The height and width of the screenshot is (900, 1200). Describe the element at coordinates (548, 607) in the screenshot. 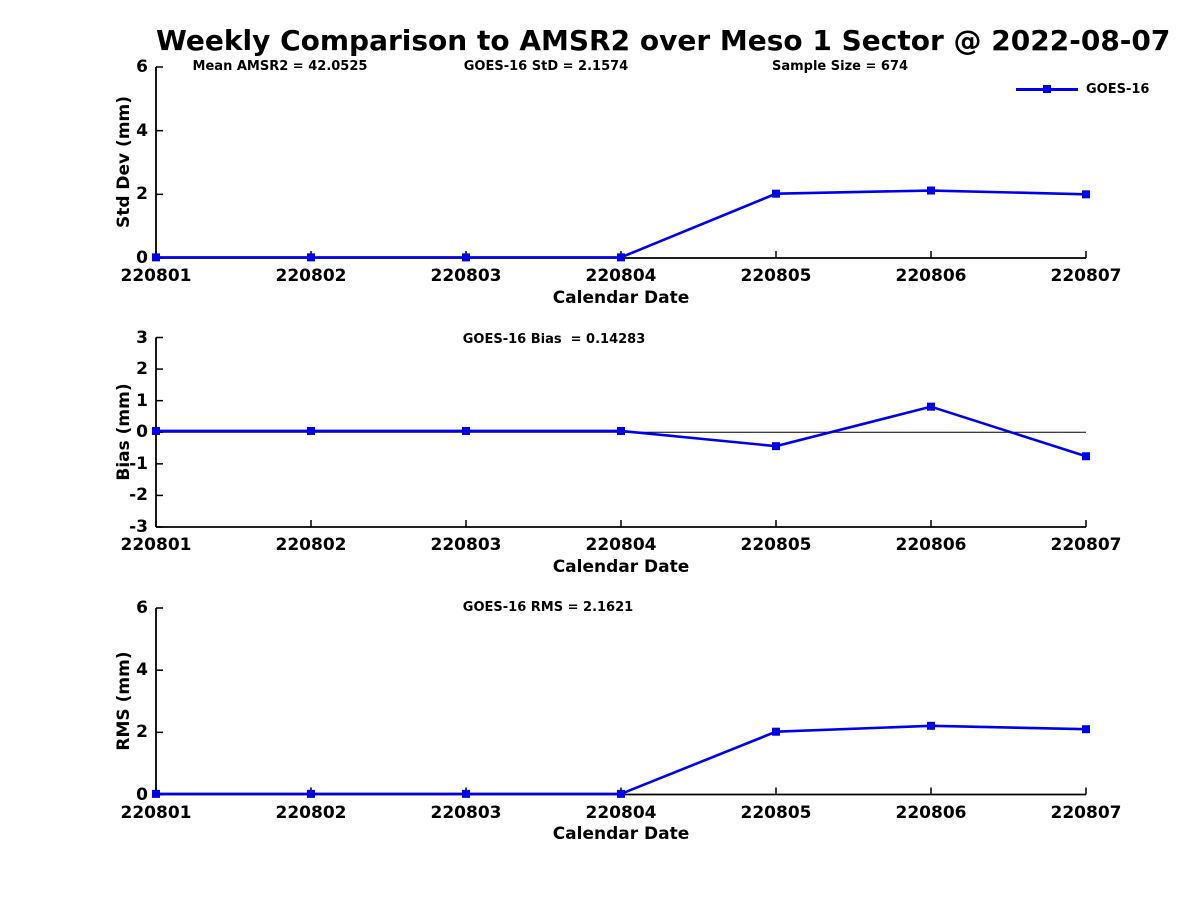

I see `annotation-goes16-rms: GOES-16 RMS = 2.1621` at that location.